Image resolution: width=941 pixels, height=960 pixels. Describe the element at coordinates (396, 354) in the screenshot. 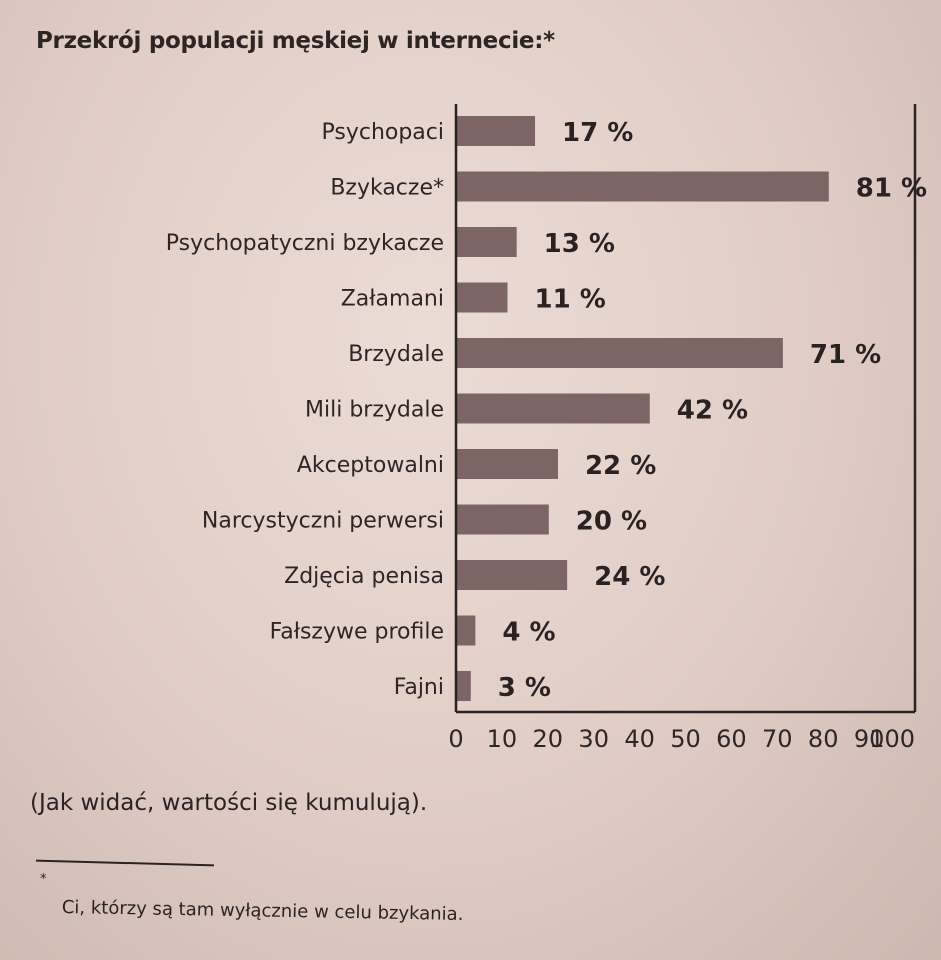

I see `category-label: Brzydale` at that location.